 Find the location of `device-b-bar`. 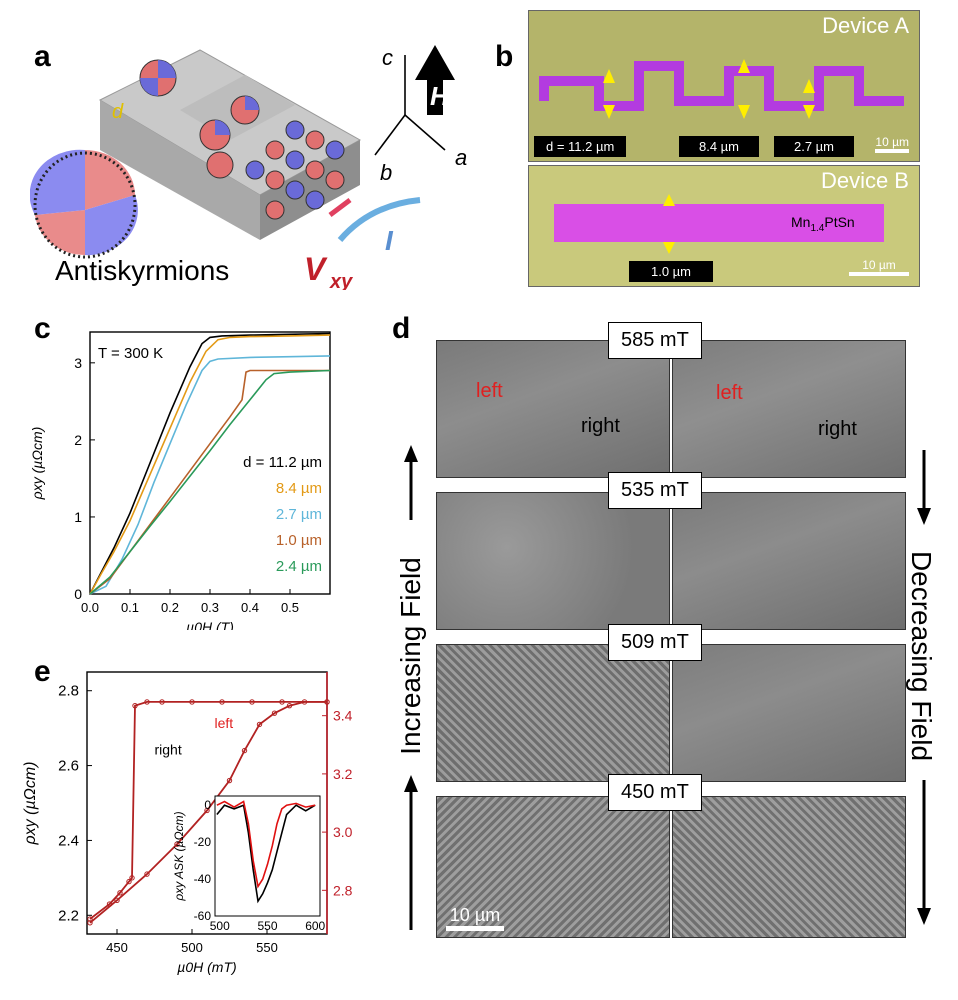

device-b-bar is located at coordinates (719, 224).